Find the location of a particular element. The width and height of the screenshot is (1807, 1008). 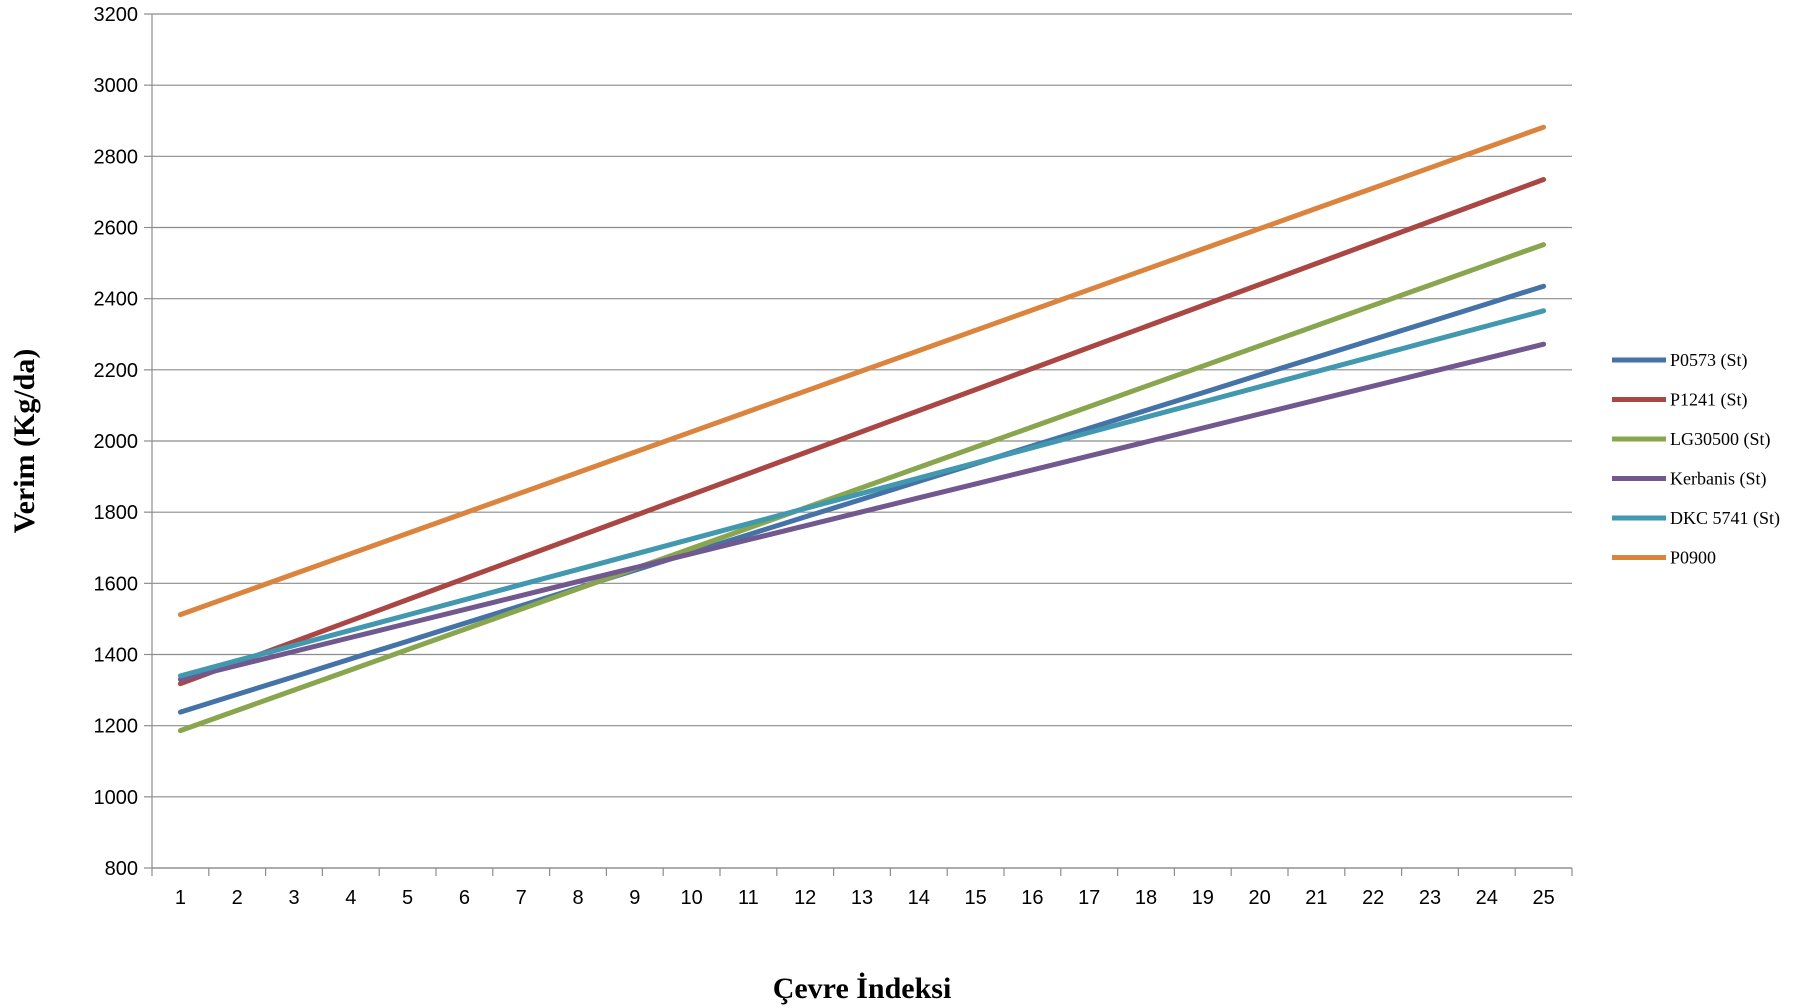

legend-label: Kerbanis (St) is located at coordinates (1718, 479).